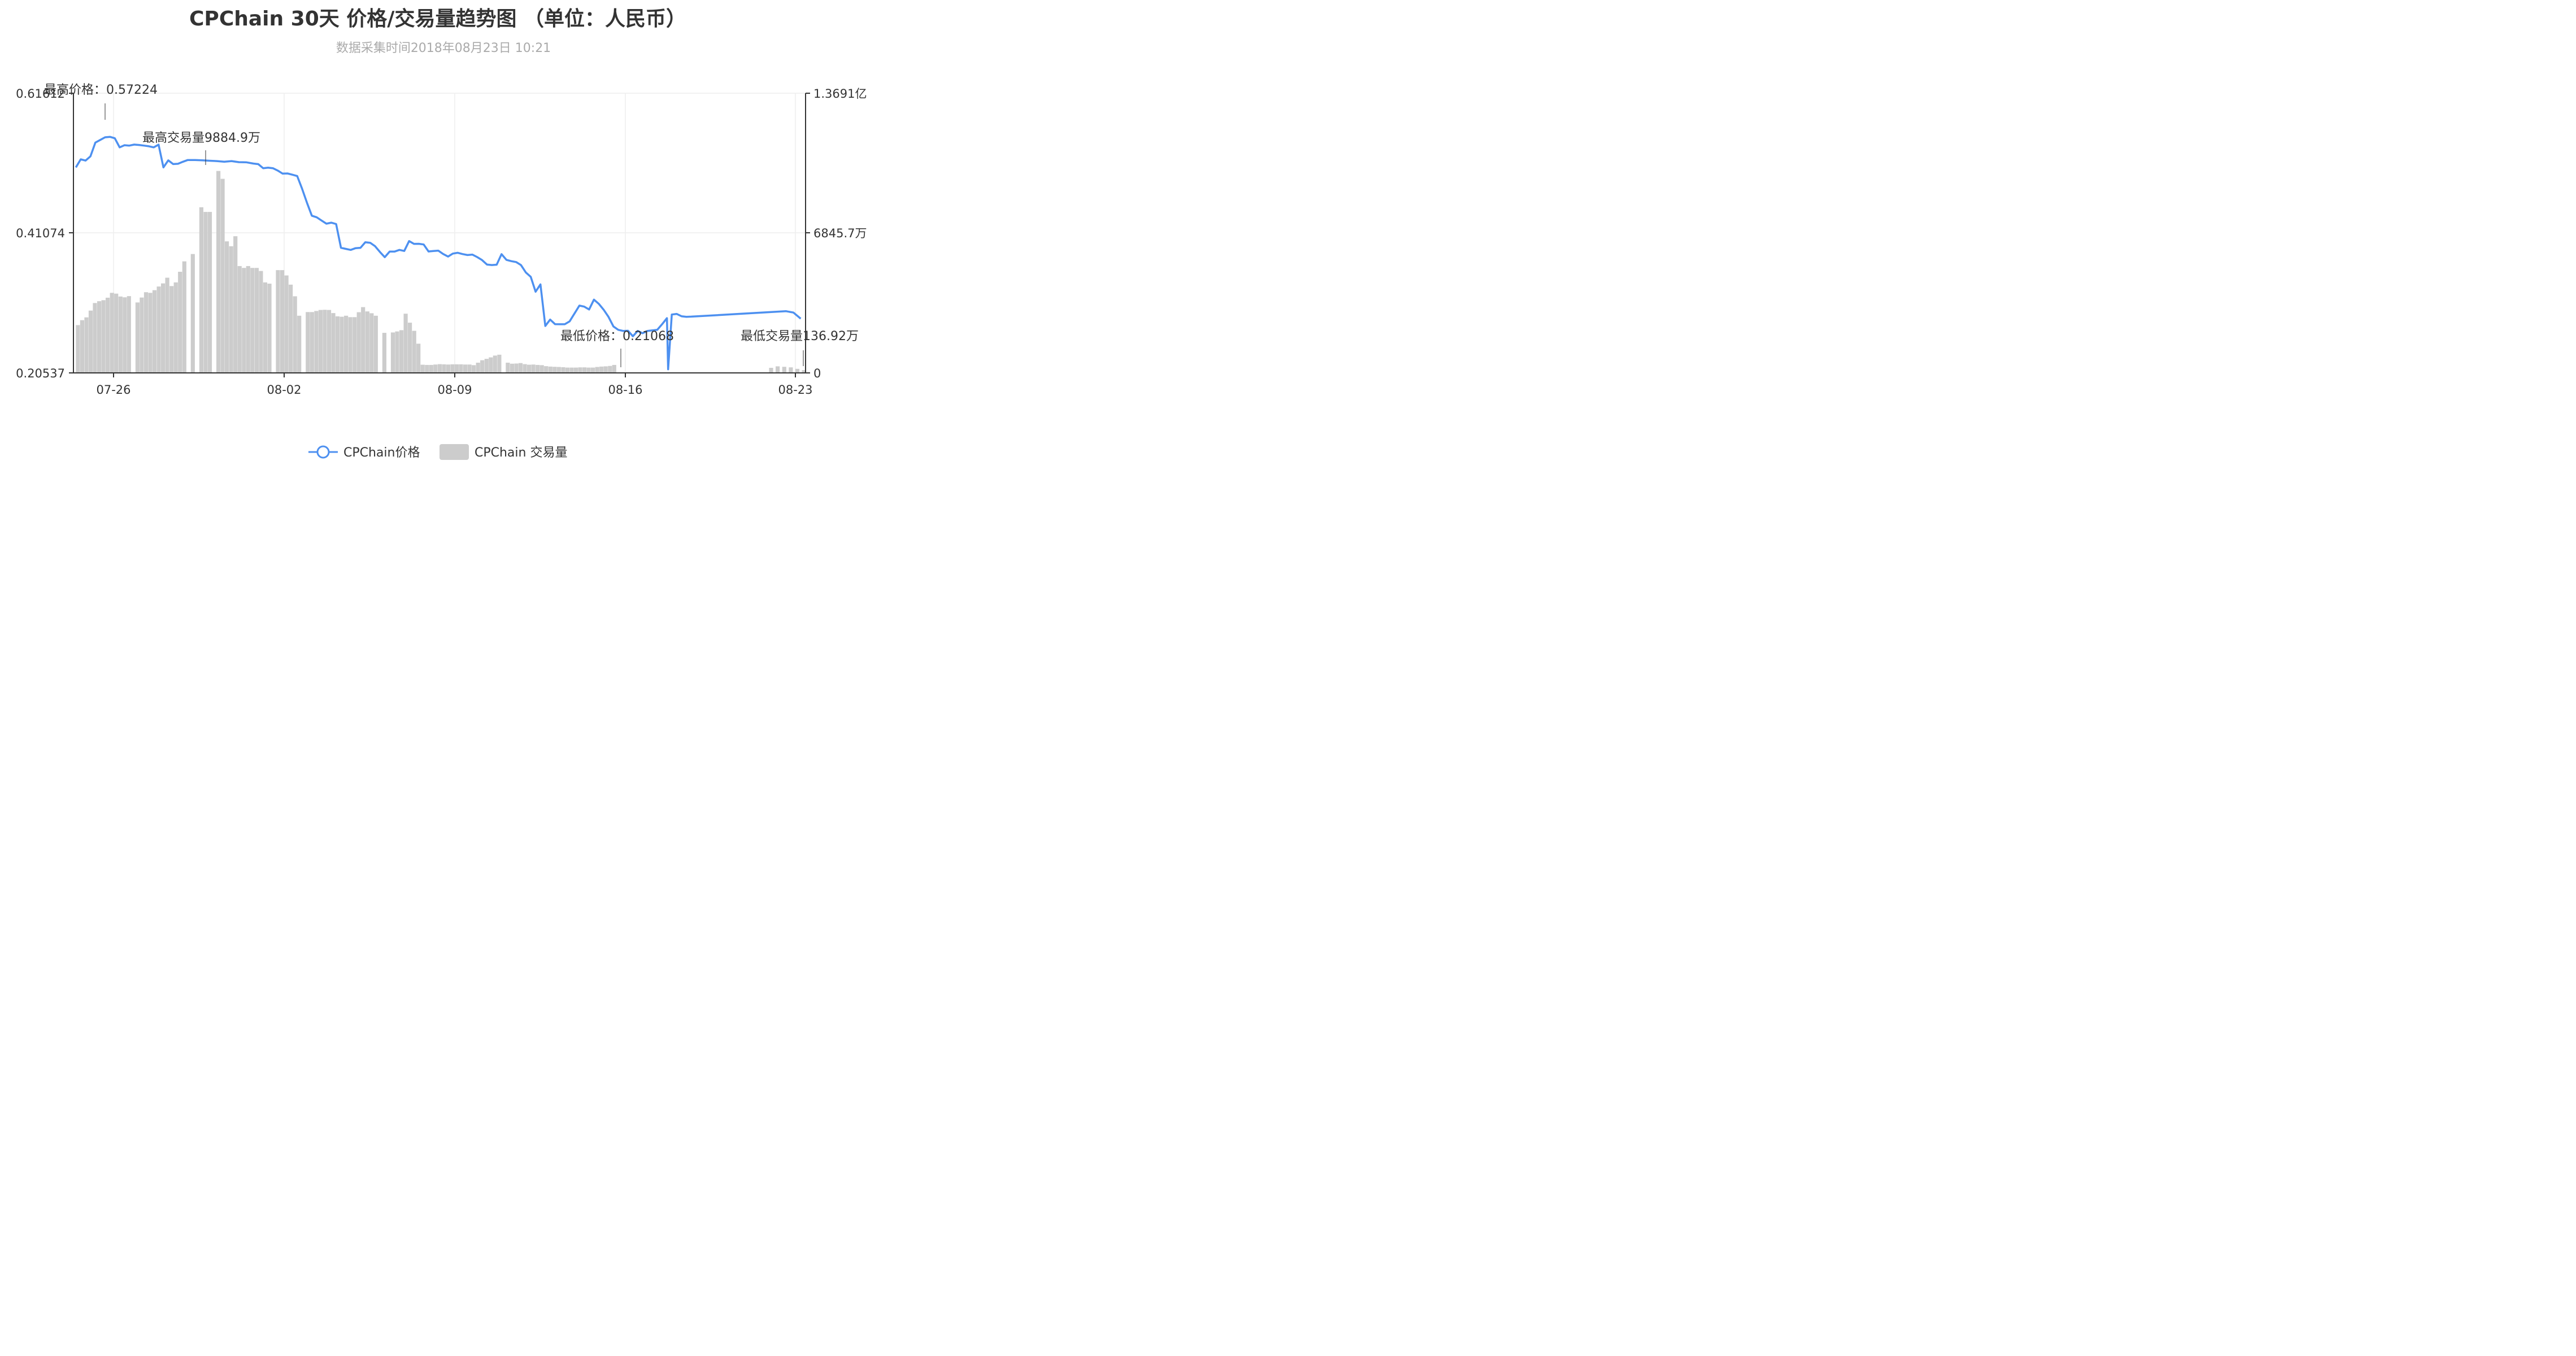  What do you see at coordinates (795, 390) in the screenshot?
I see `x-tick-label: 08-23` at bounding box center [795, 390].